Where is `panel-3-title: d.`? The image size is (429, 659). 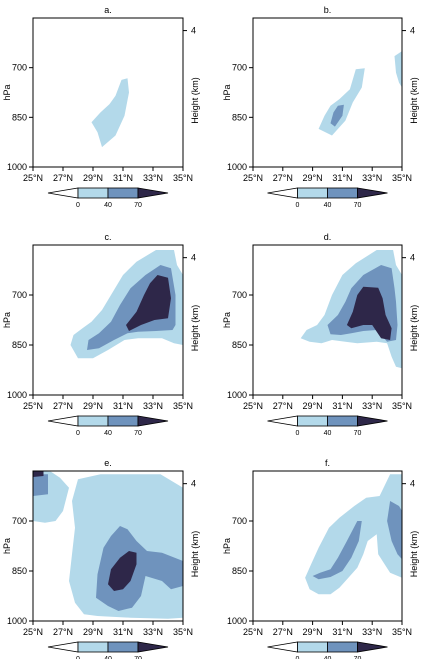 panel-3-title: d. is located at coordinates (328, 237).